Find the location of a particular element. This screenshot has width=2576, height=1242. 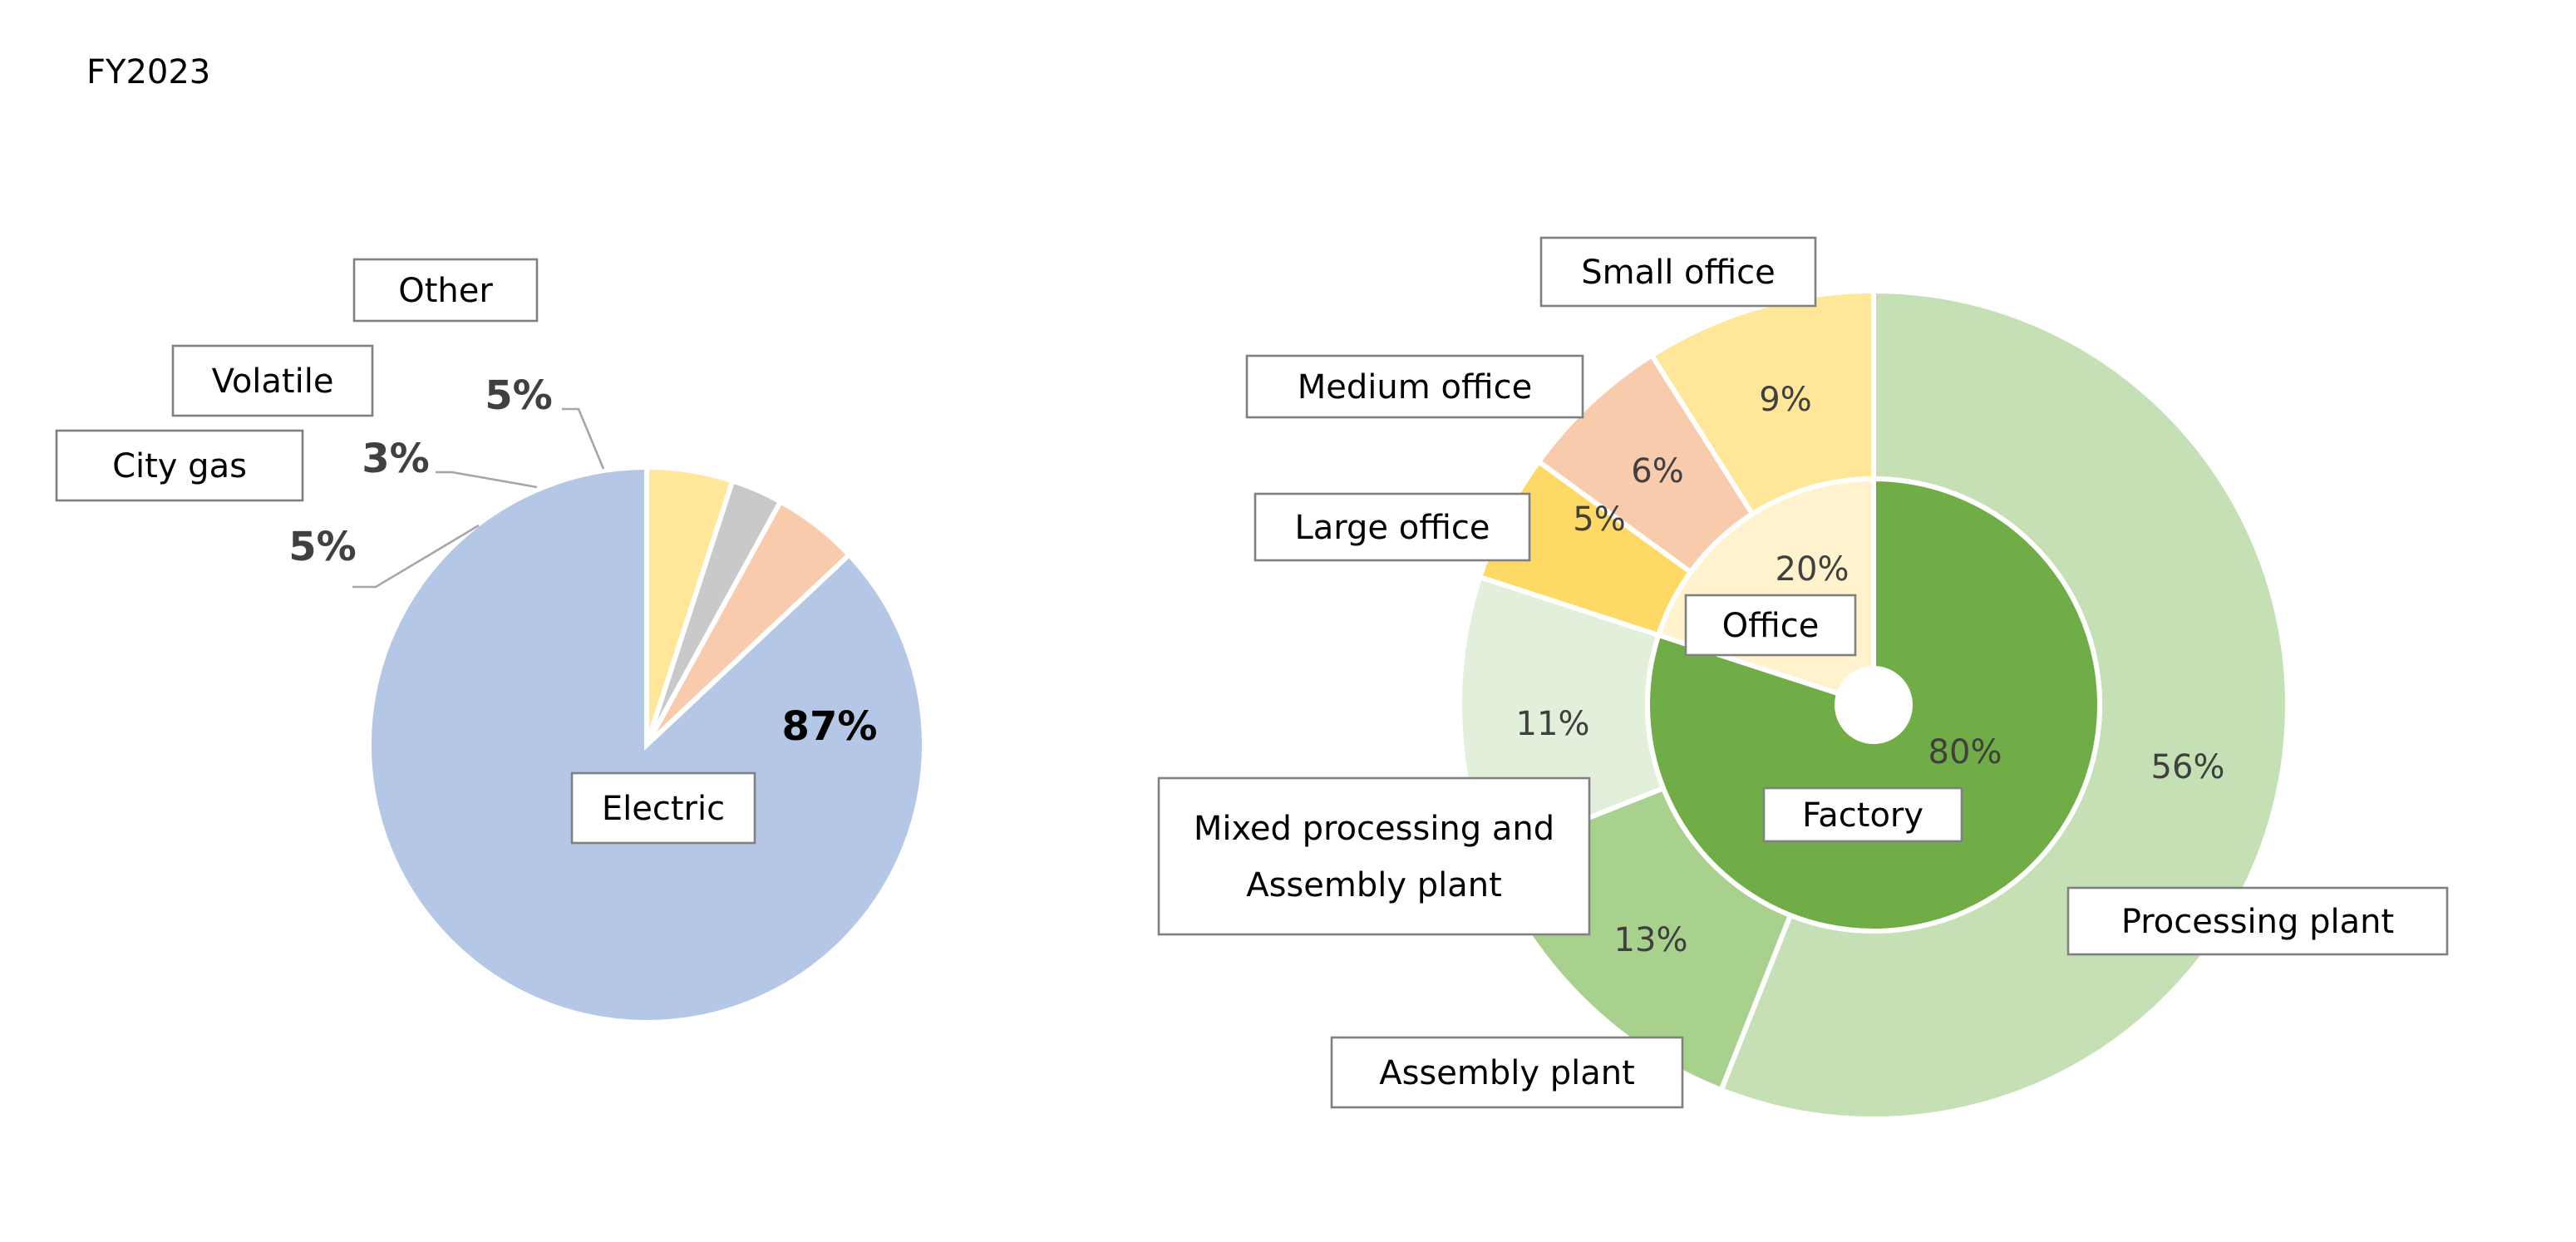

large-office-value-label: 5% is located at coordinates (1599, 519).